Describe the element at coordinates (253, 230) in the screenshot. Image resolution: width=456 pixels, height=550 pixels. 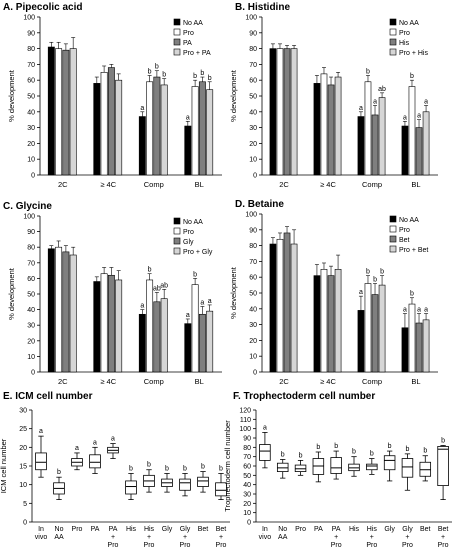
I see `y-tick-label: 90` at that location.